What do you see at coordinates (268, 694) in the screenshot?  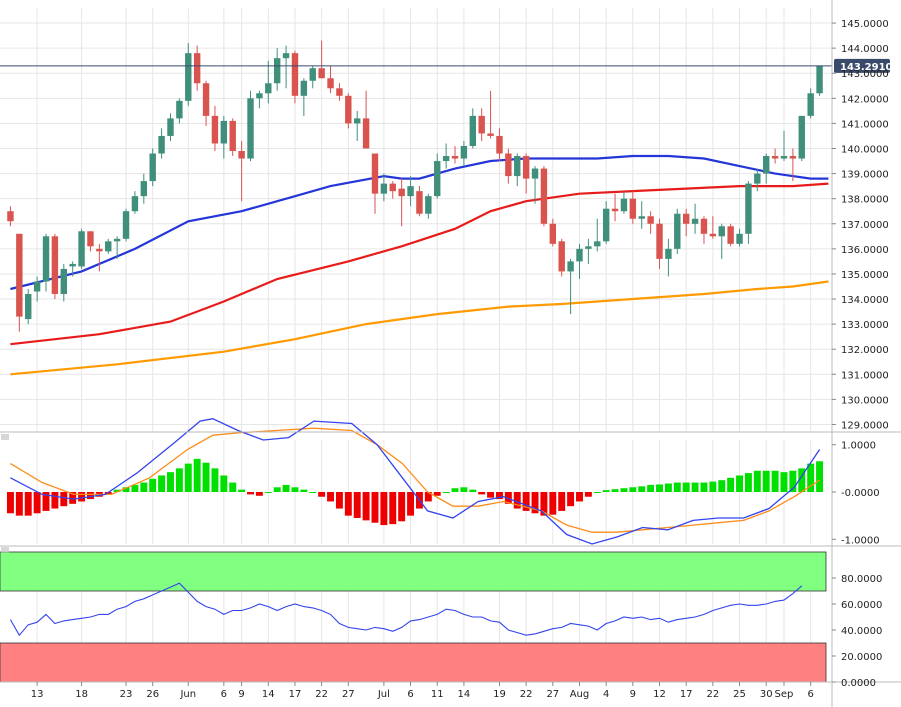 I see `x-tick-label: 14` at bounding box center [268, 694].